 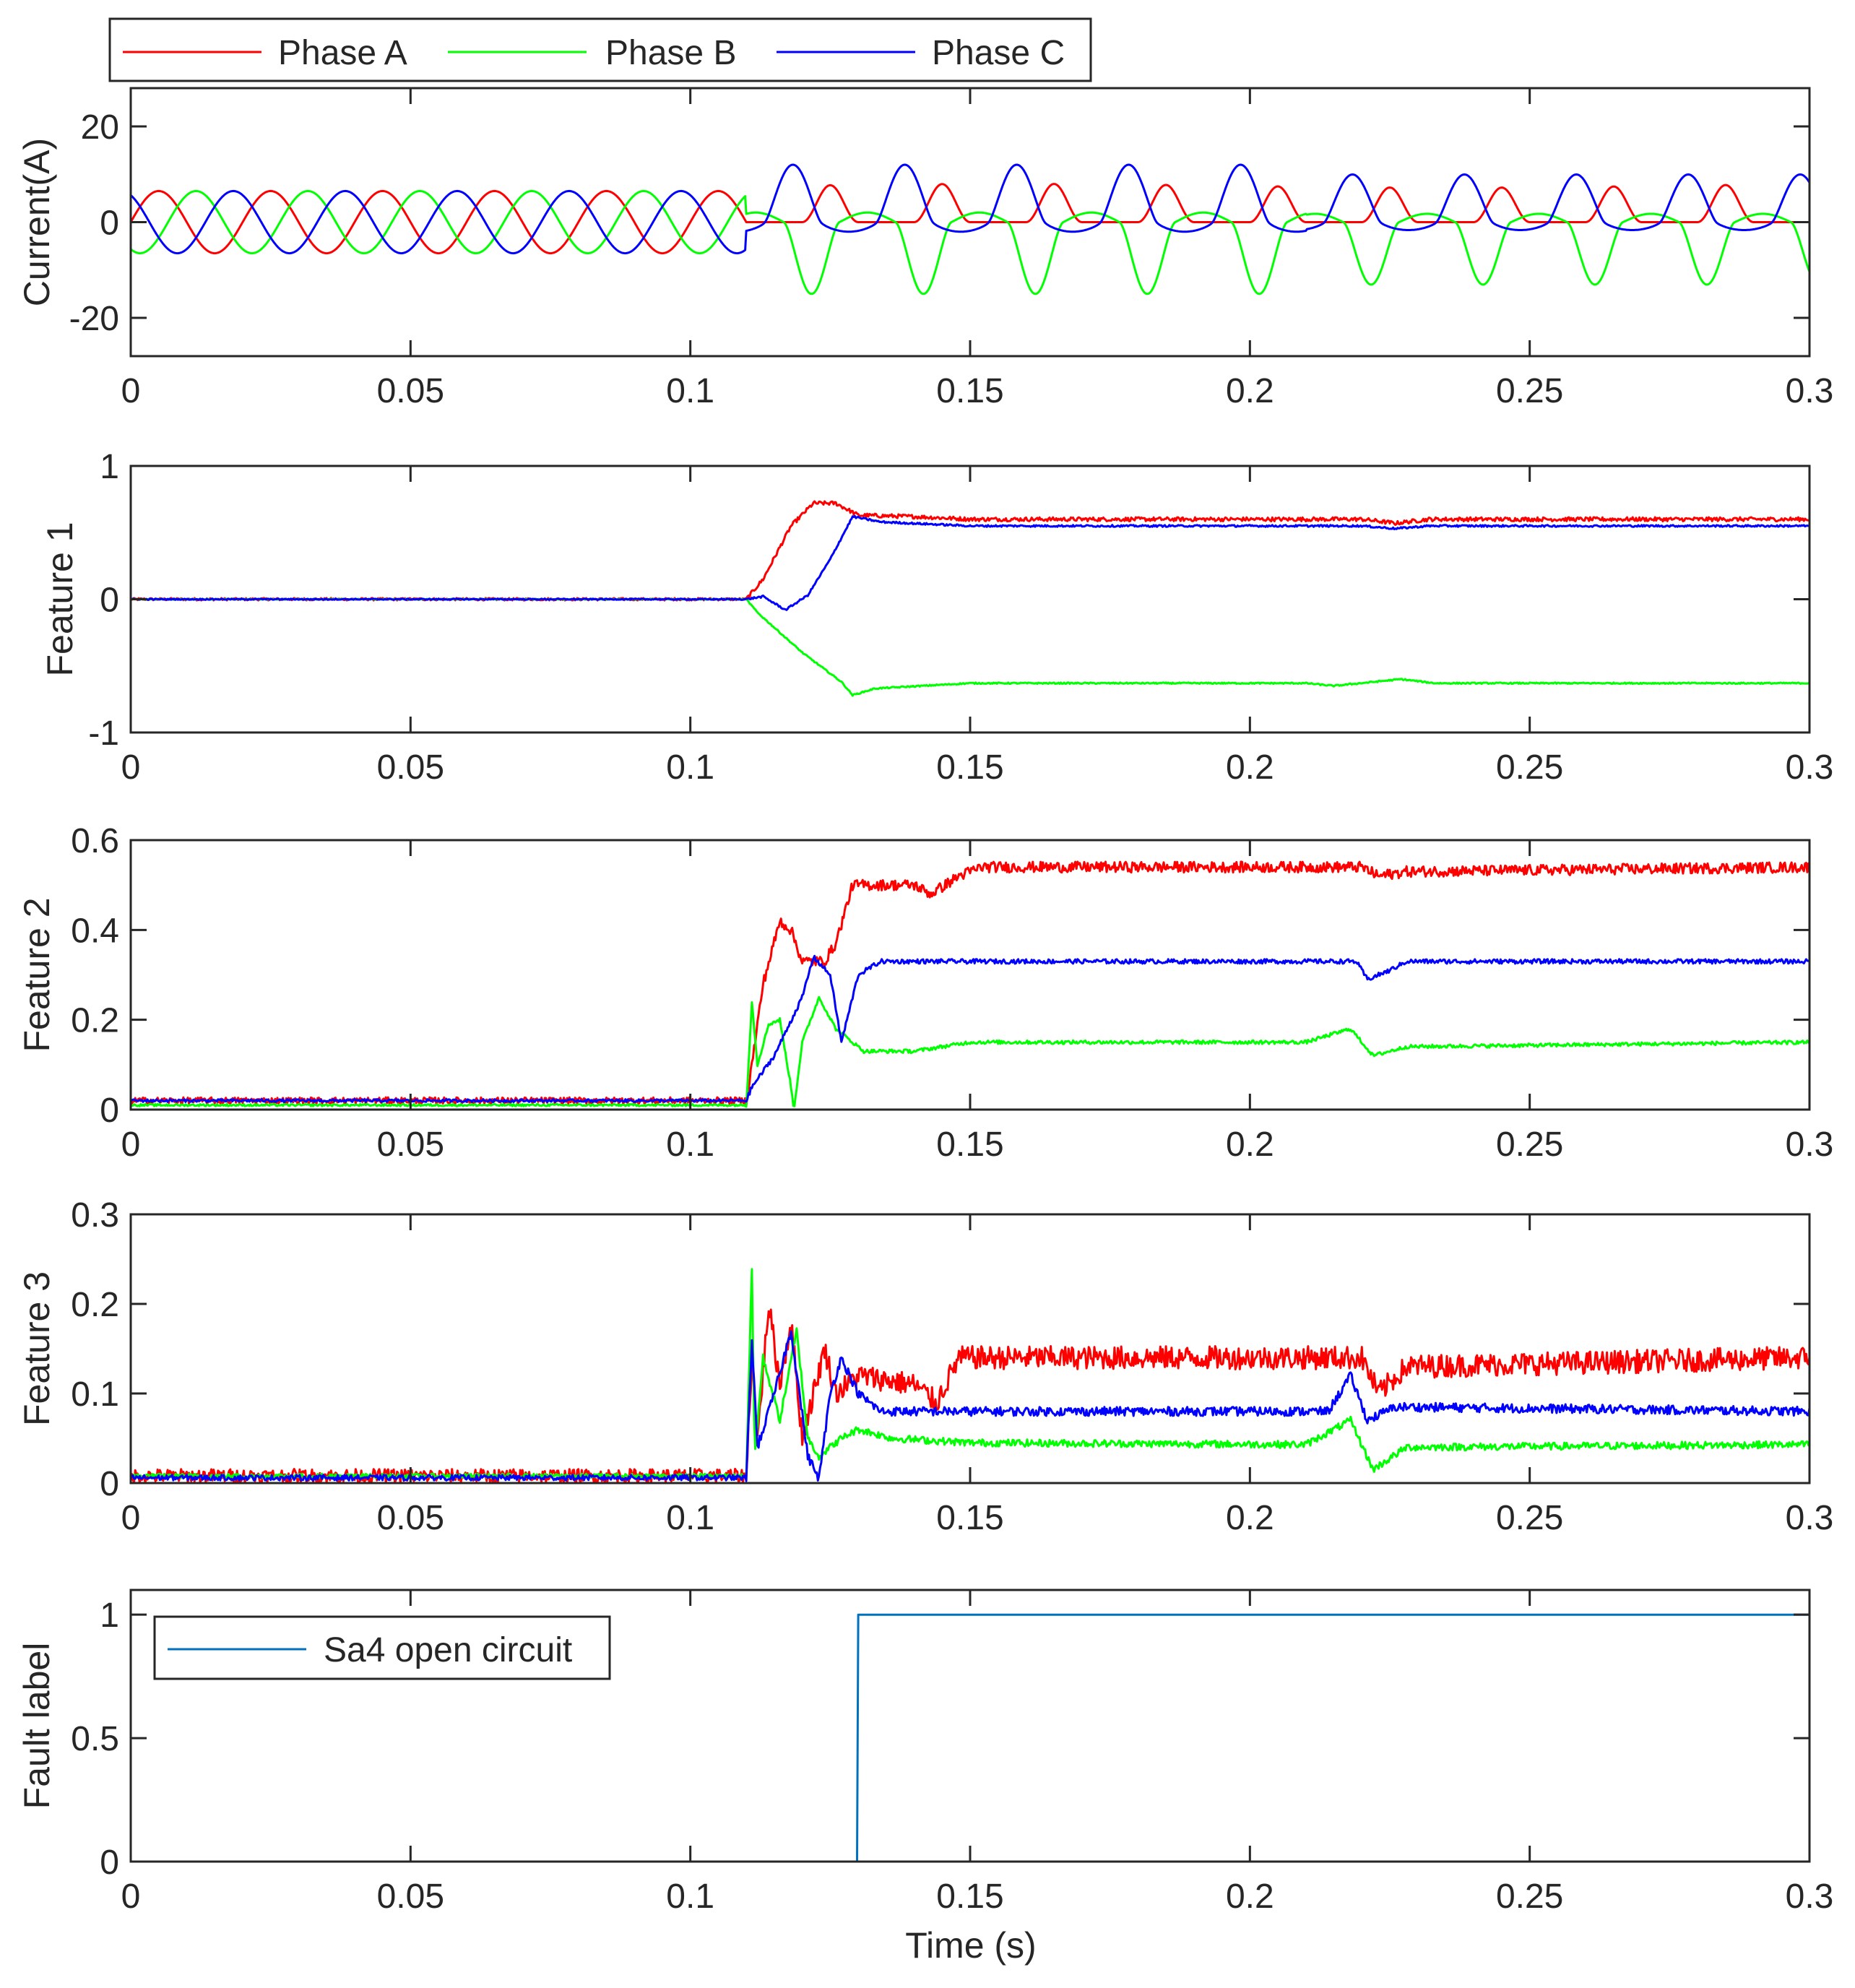 What do you see at coordinates (37, 974) in the screenshot?
I see `y-axis-title: Feature 2` at bounding box center [37, 974].